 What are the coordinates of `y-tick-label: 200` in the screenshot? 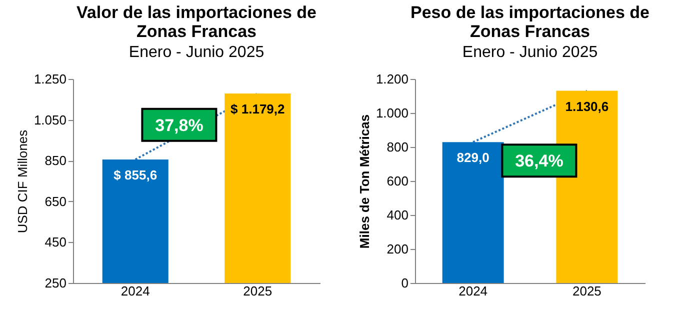 It's located at (397, 249).